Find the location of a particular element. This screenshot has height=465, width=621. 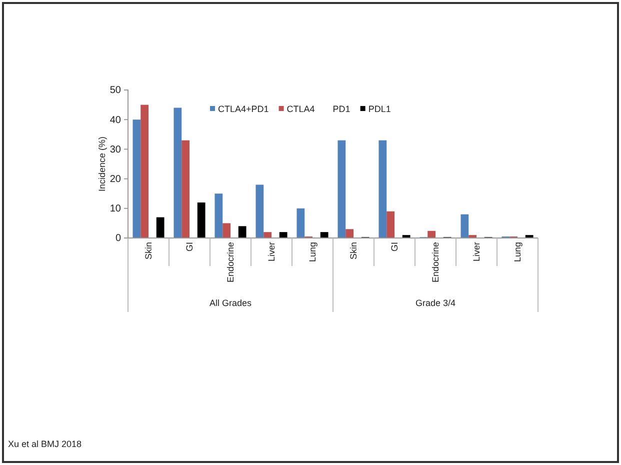

legend-label: CTLA4 is located at coordinates (300, 109).